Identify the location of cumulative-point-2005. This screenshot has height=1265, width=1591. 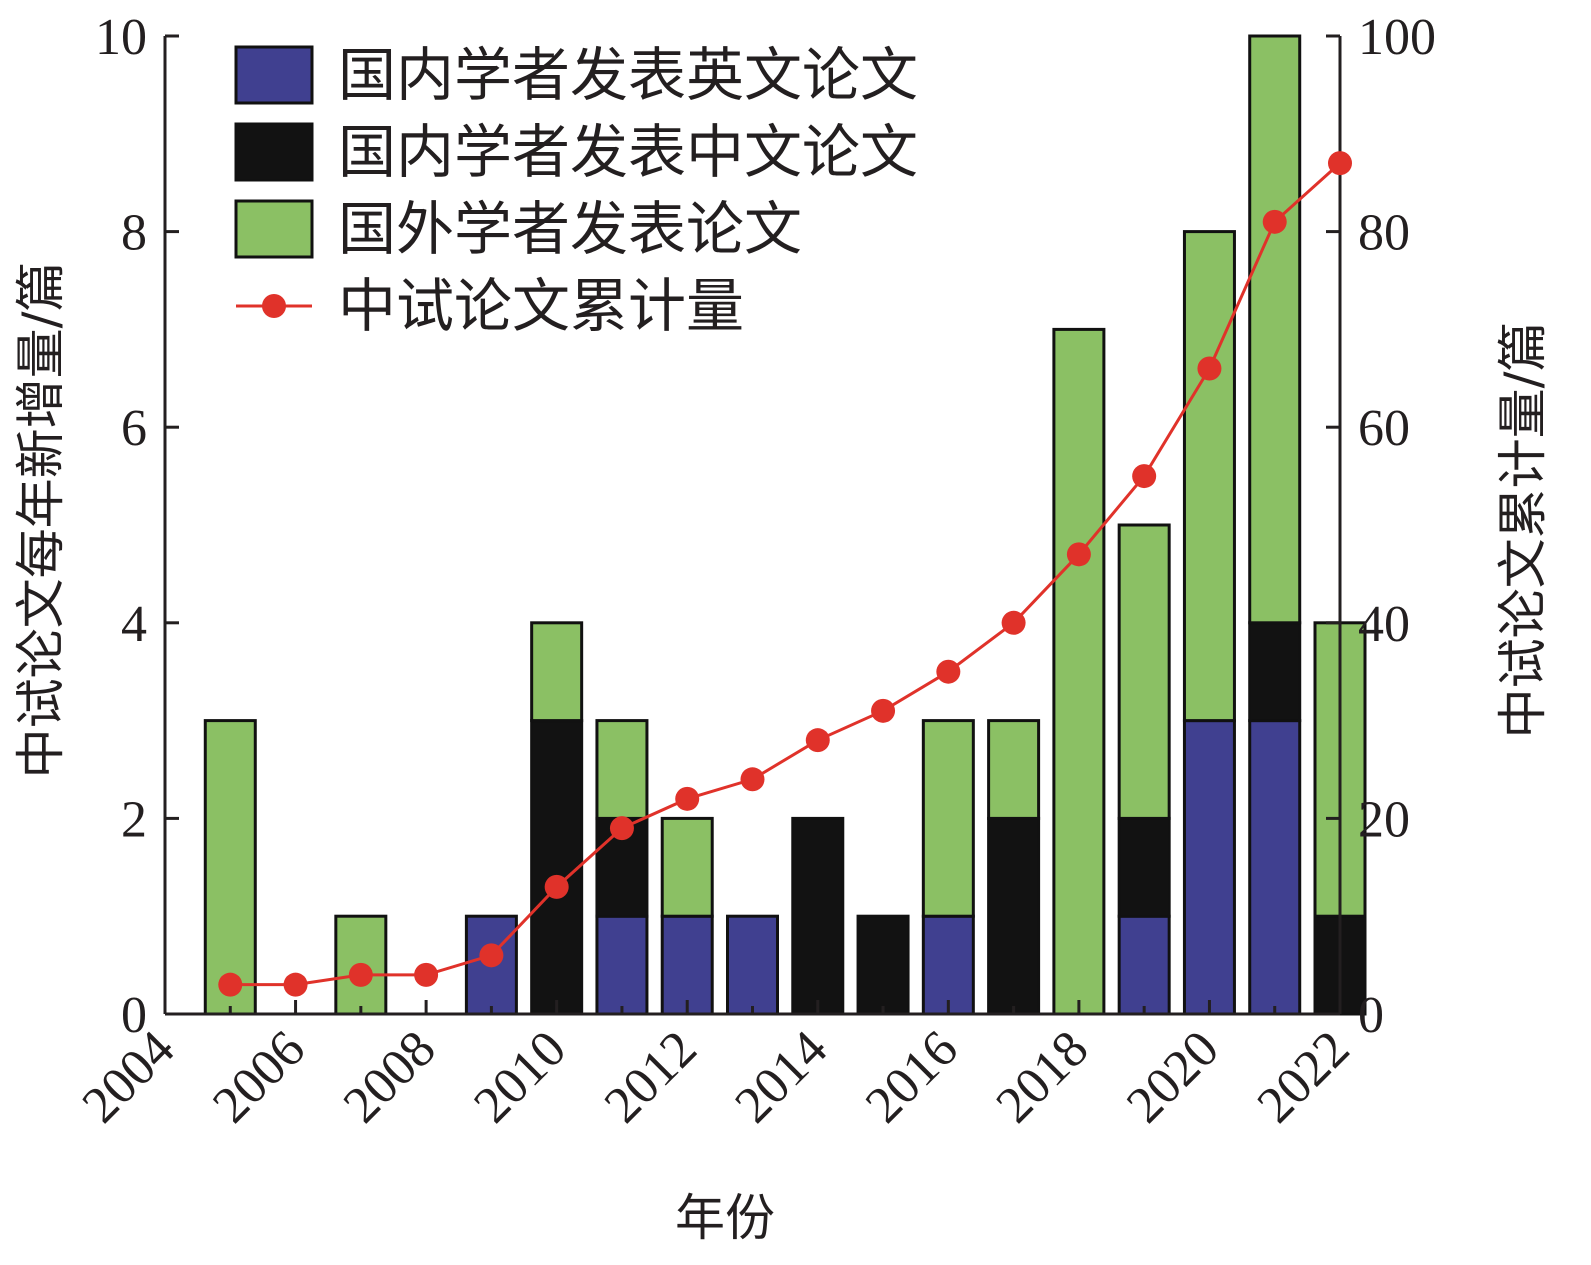
(230, 984).